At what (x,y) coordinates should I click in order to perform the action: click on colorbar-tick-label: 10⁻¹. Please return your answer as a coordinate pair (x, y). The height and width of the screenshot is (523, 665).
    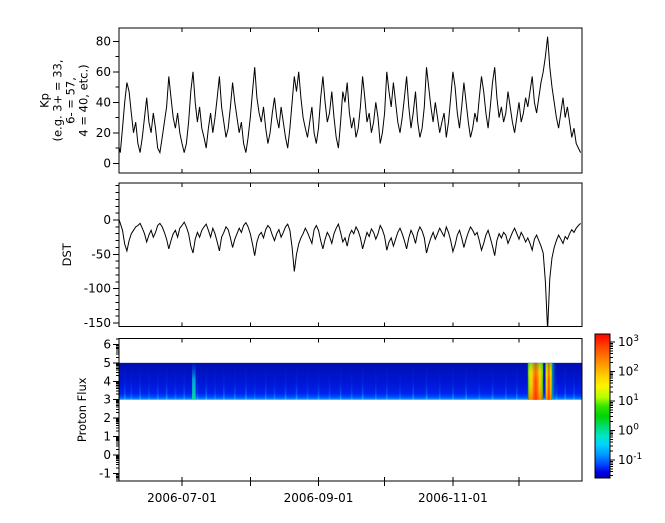
    Looking at the image, I should click on (630, 459).